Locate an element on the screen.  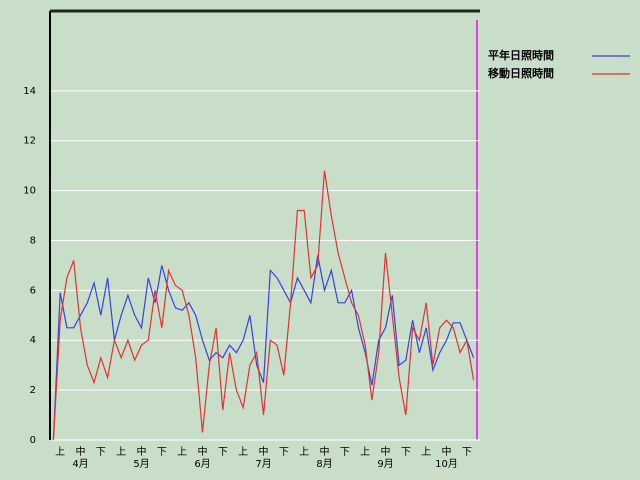
legend-label: 移動日照時間 is located at coordinates (521, 73).